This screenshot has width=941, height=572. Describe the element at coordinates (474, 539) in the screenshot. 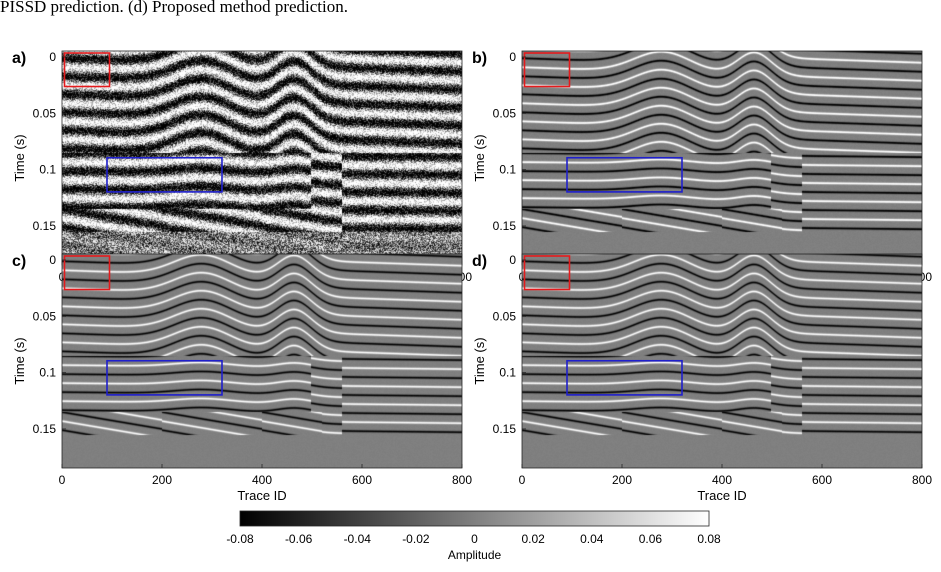

I see `colorbar-tick-label: 0` at that location.